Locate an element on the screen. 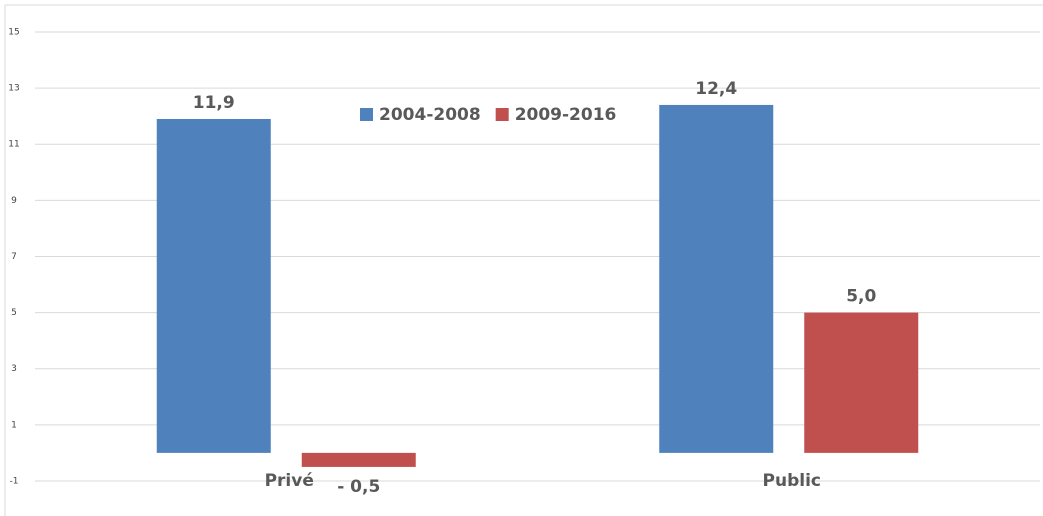 The image size is (1043, 516). y-tick-label: 11 is located at coordinates (13, 145).